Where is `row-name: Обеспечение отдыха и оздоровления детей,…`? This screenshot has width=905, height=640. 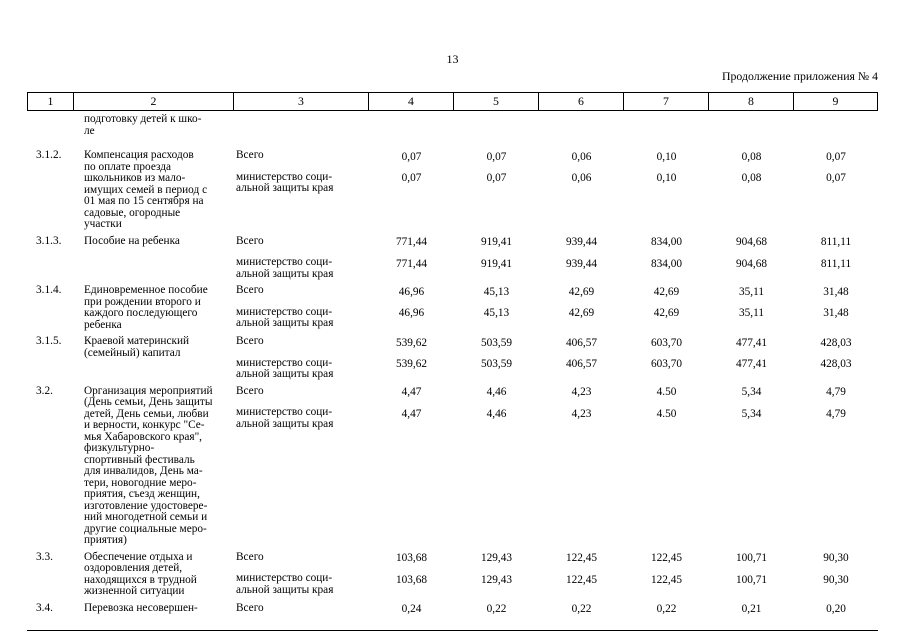 row-name: Обеспечение отдыха и оздоровления детей,… is located at coordinates (140, 573).